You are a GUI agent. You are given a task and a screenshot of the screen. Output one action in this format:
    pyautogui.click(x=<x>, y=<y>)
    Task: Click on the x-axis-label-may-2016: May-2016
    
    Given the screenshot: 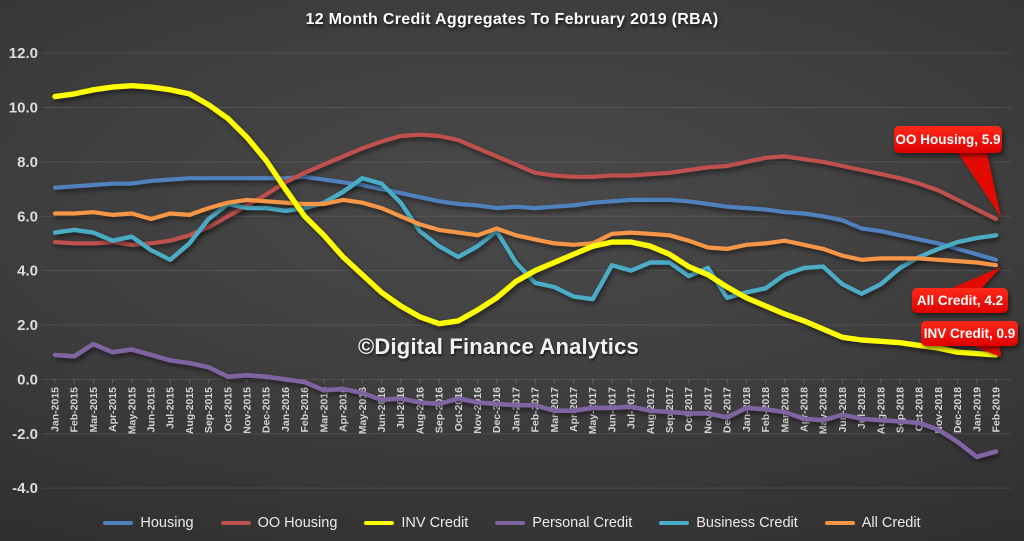 What is the action you would take?
    pyautogui.click(x=363, y=410)
    